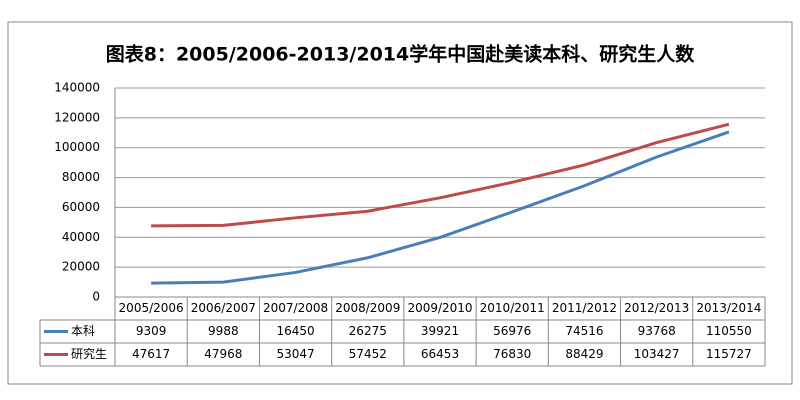  What do you see at coordinates (440, 331) in the screenshot?
I see `table-value: 39921` at bounding box center [440, 331].